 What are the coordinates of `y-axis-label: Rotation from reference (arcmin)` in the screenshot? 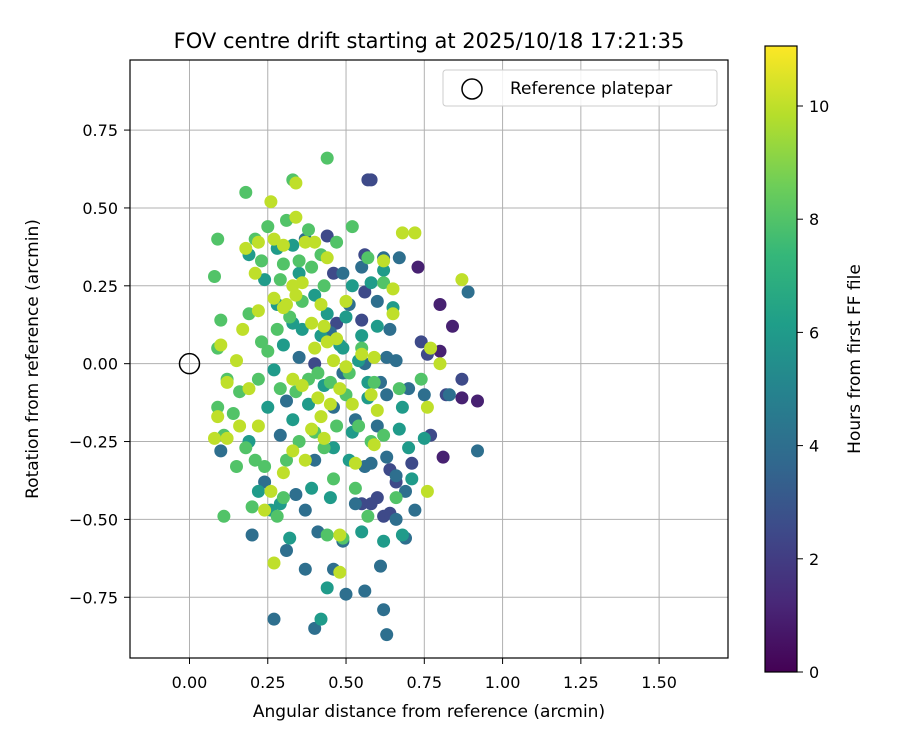 It's located at (33, 359).